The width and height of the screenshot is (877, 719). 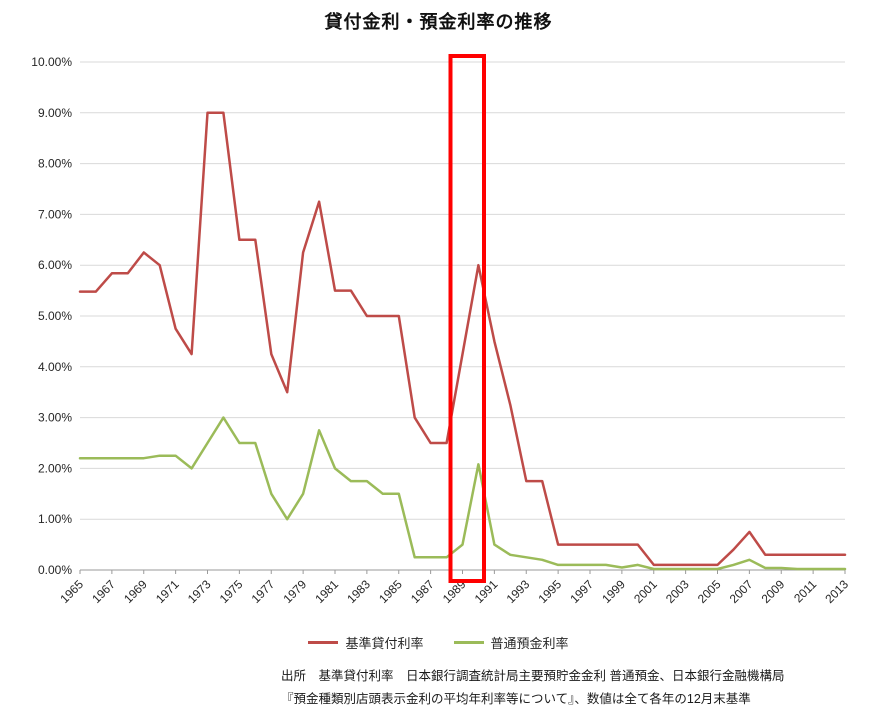 I want to click on x-axis-tick-label: 1977, so click(x=263, y=591).